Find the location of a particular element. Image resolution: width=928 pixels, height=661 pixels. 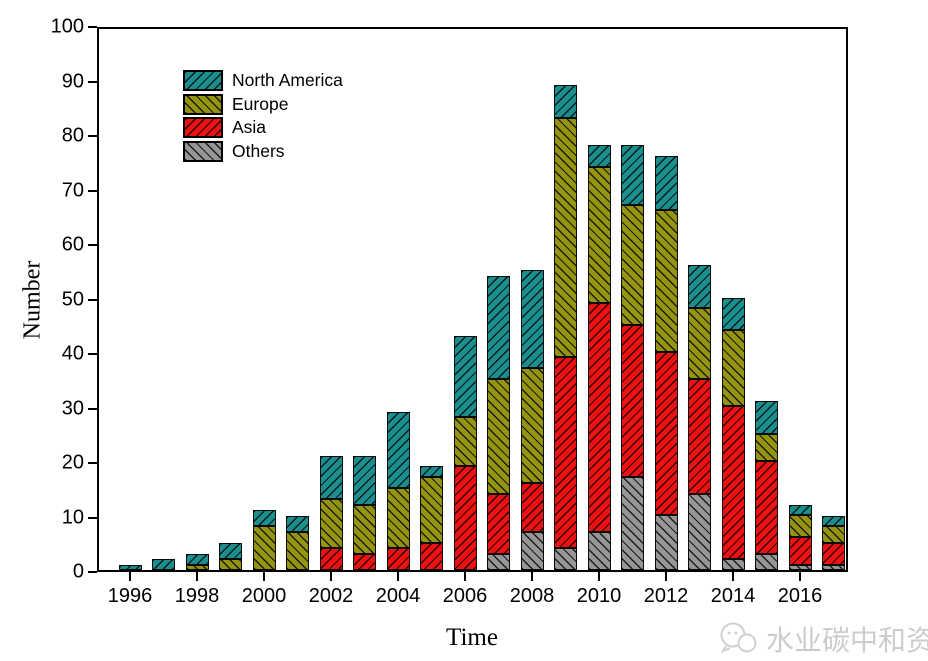

y-tick-label: 50 is located at coordinates (72, 299).